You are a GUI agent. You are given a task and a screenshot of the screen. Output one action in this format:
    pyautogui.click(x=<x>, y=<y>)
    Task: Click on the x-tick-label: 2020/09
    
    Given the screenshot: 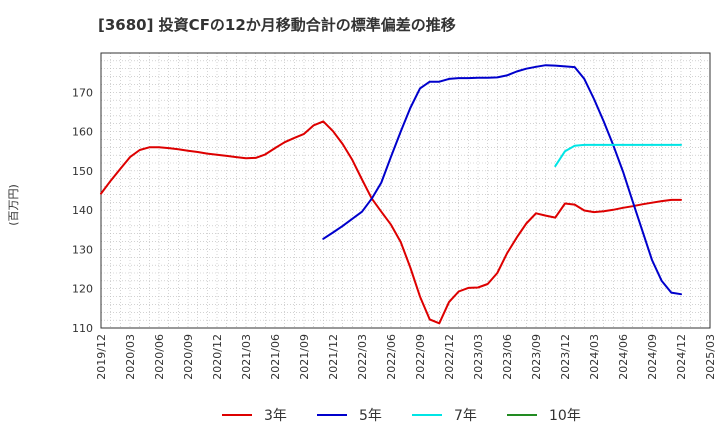 What is the action you would take?
    pyautogui.click(x=188, y=357)
    